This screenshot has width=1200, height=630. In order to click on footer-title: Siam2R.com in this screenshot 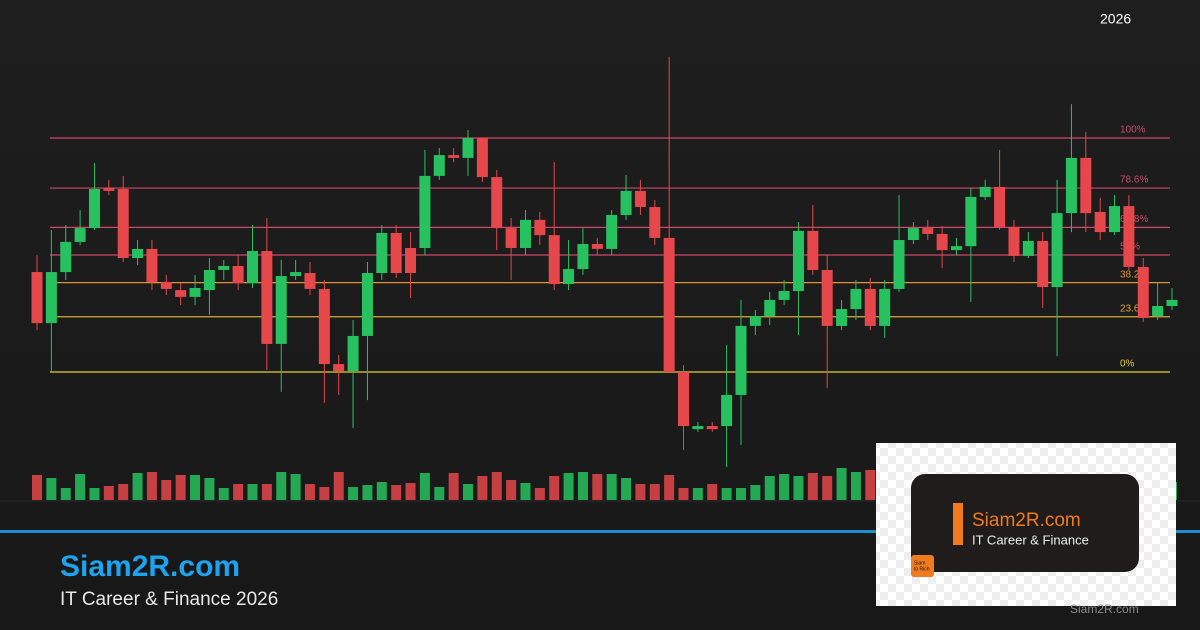, I will do `click(150, 566)`.